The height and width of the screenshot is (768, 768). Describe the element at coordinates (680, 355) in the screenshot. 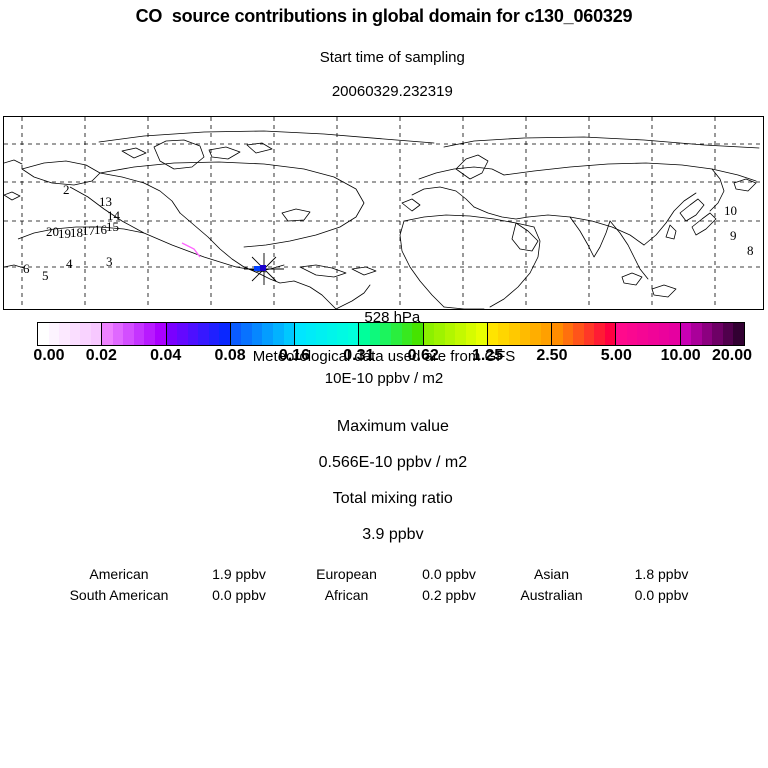

I see `colorbar-tick-10.00: 10.00` at that location.